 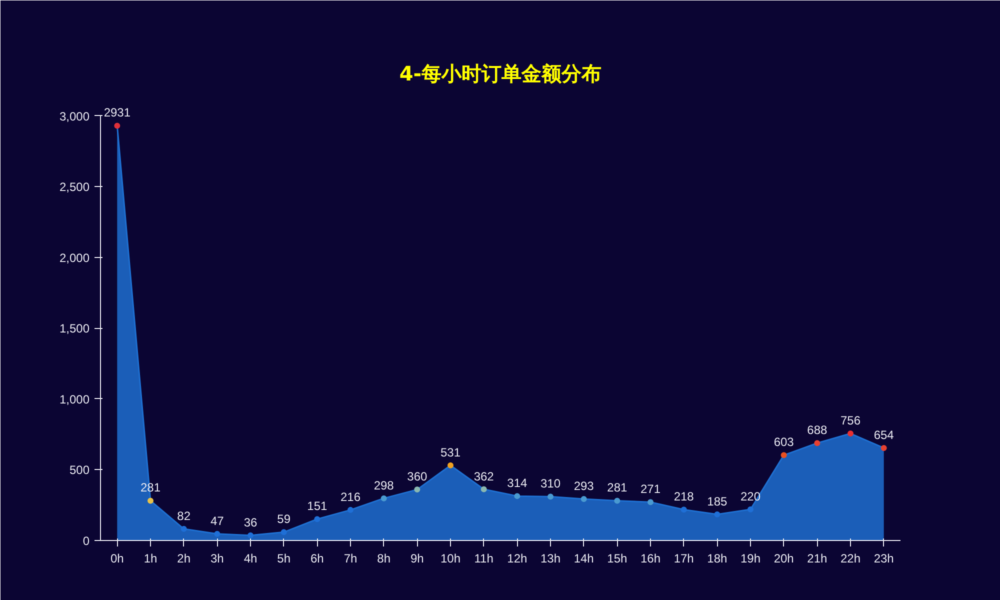 I want to click on chart-title: 4-每小时订单金额分布, so click(x=500, y=74).